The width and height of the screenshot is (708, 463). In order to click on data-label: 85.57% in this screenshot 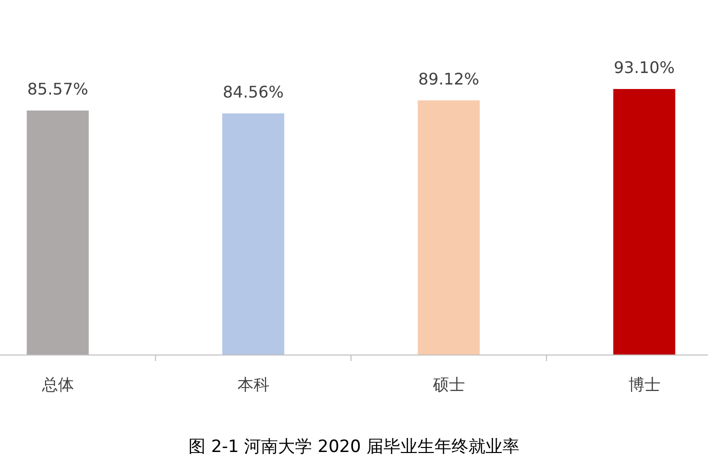, I will do `click(57, 89)`.